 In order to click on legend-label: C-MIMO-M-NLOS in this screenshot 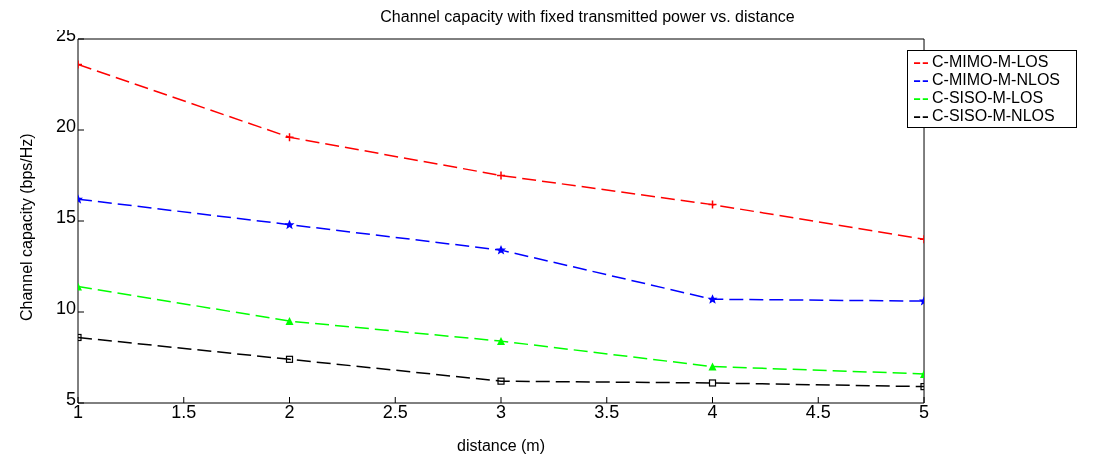, I will do `click(996, 79)`.